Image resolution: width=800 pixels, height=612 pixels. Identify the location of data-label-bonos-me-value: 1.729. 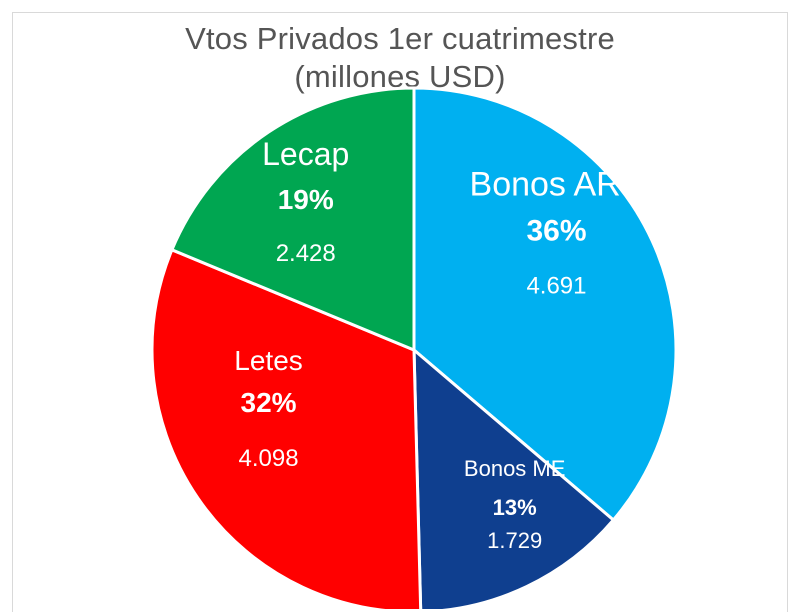
(514, 540).